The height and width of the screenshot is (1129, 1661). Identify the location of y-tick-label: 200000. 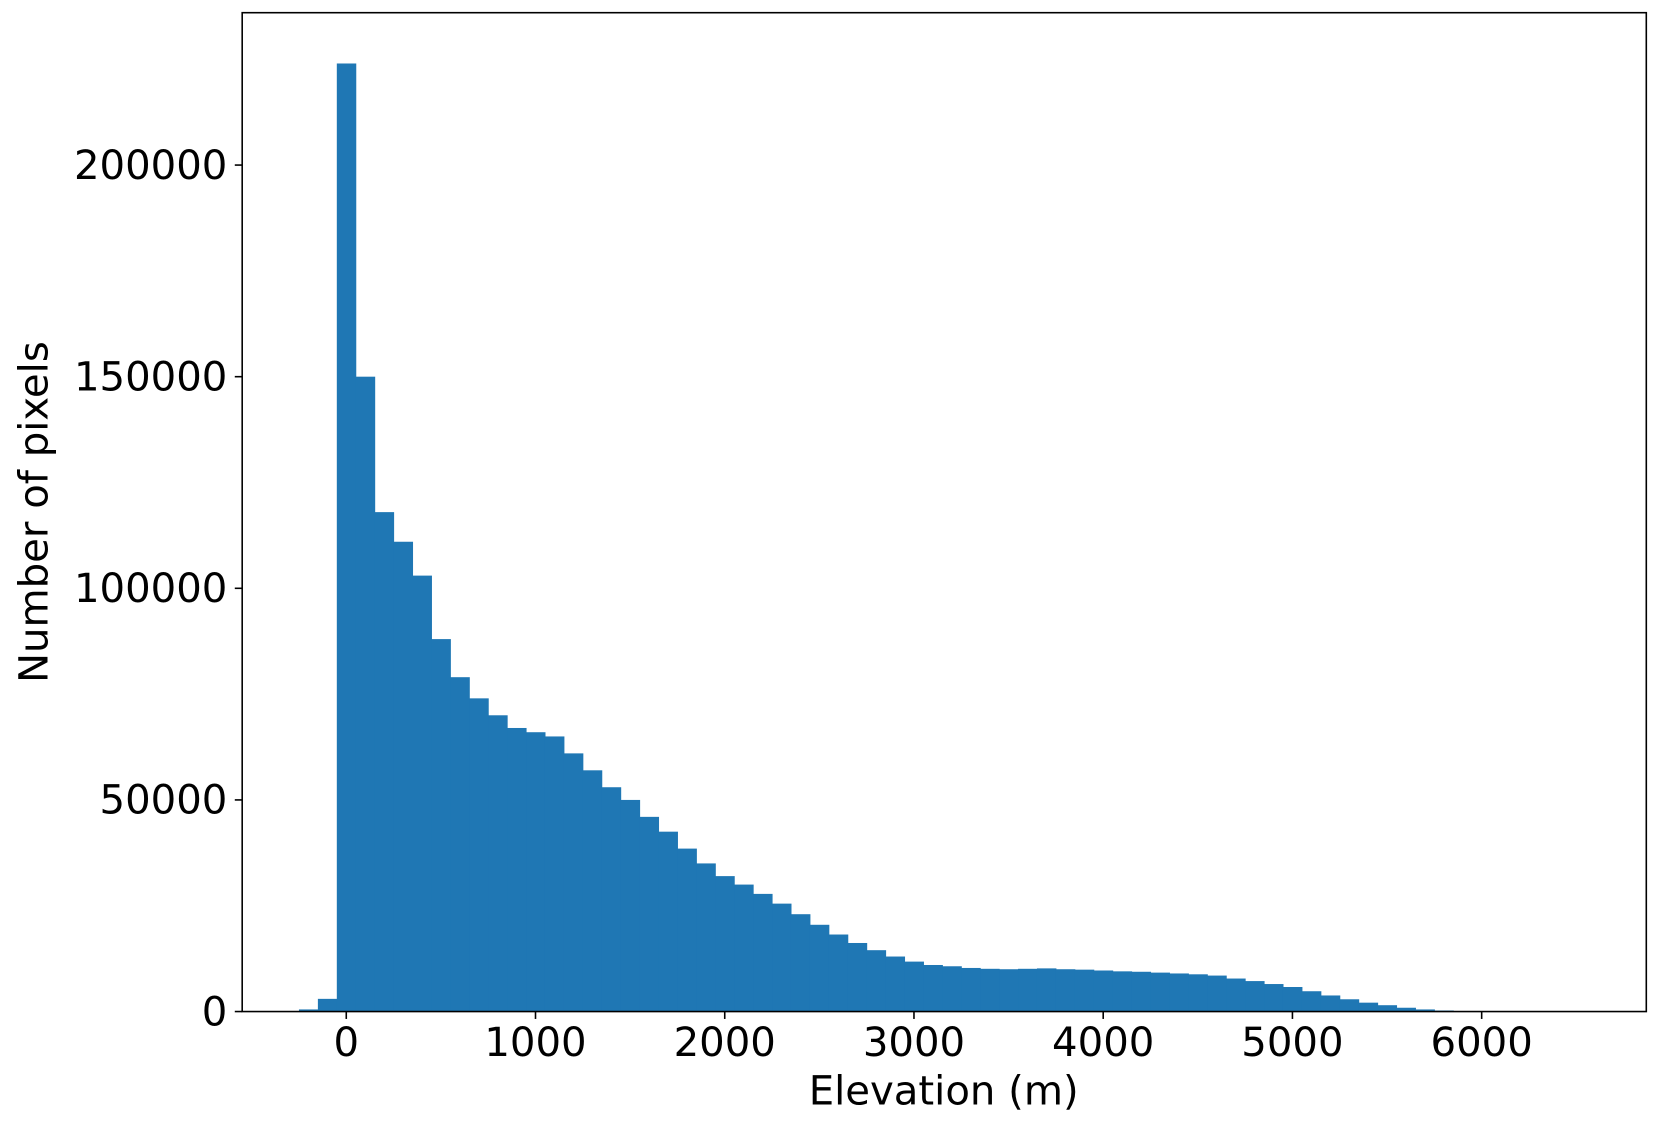
(150, 166).